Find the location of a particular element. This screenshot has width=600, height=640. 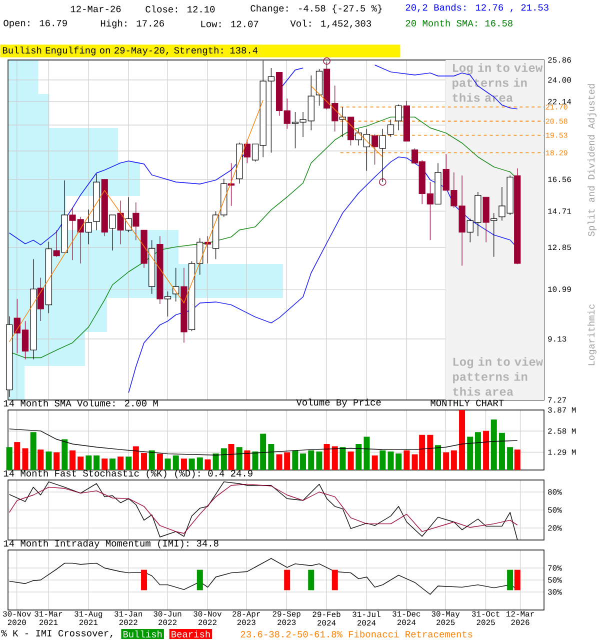

text: Logarithmic is located at coordinates (592, 335).